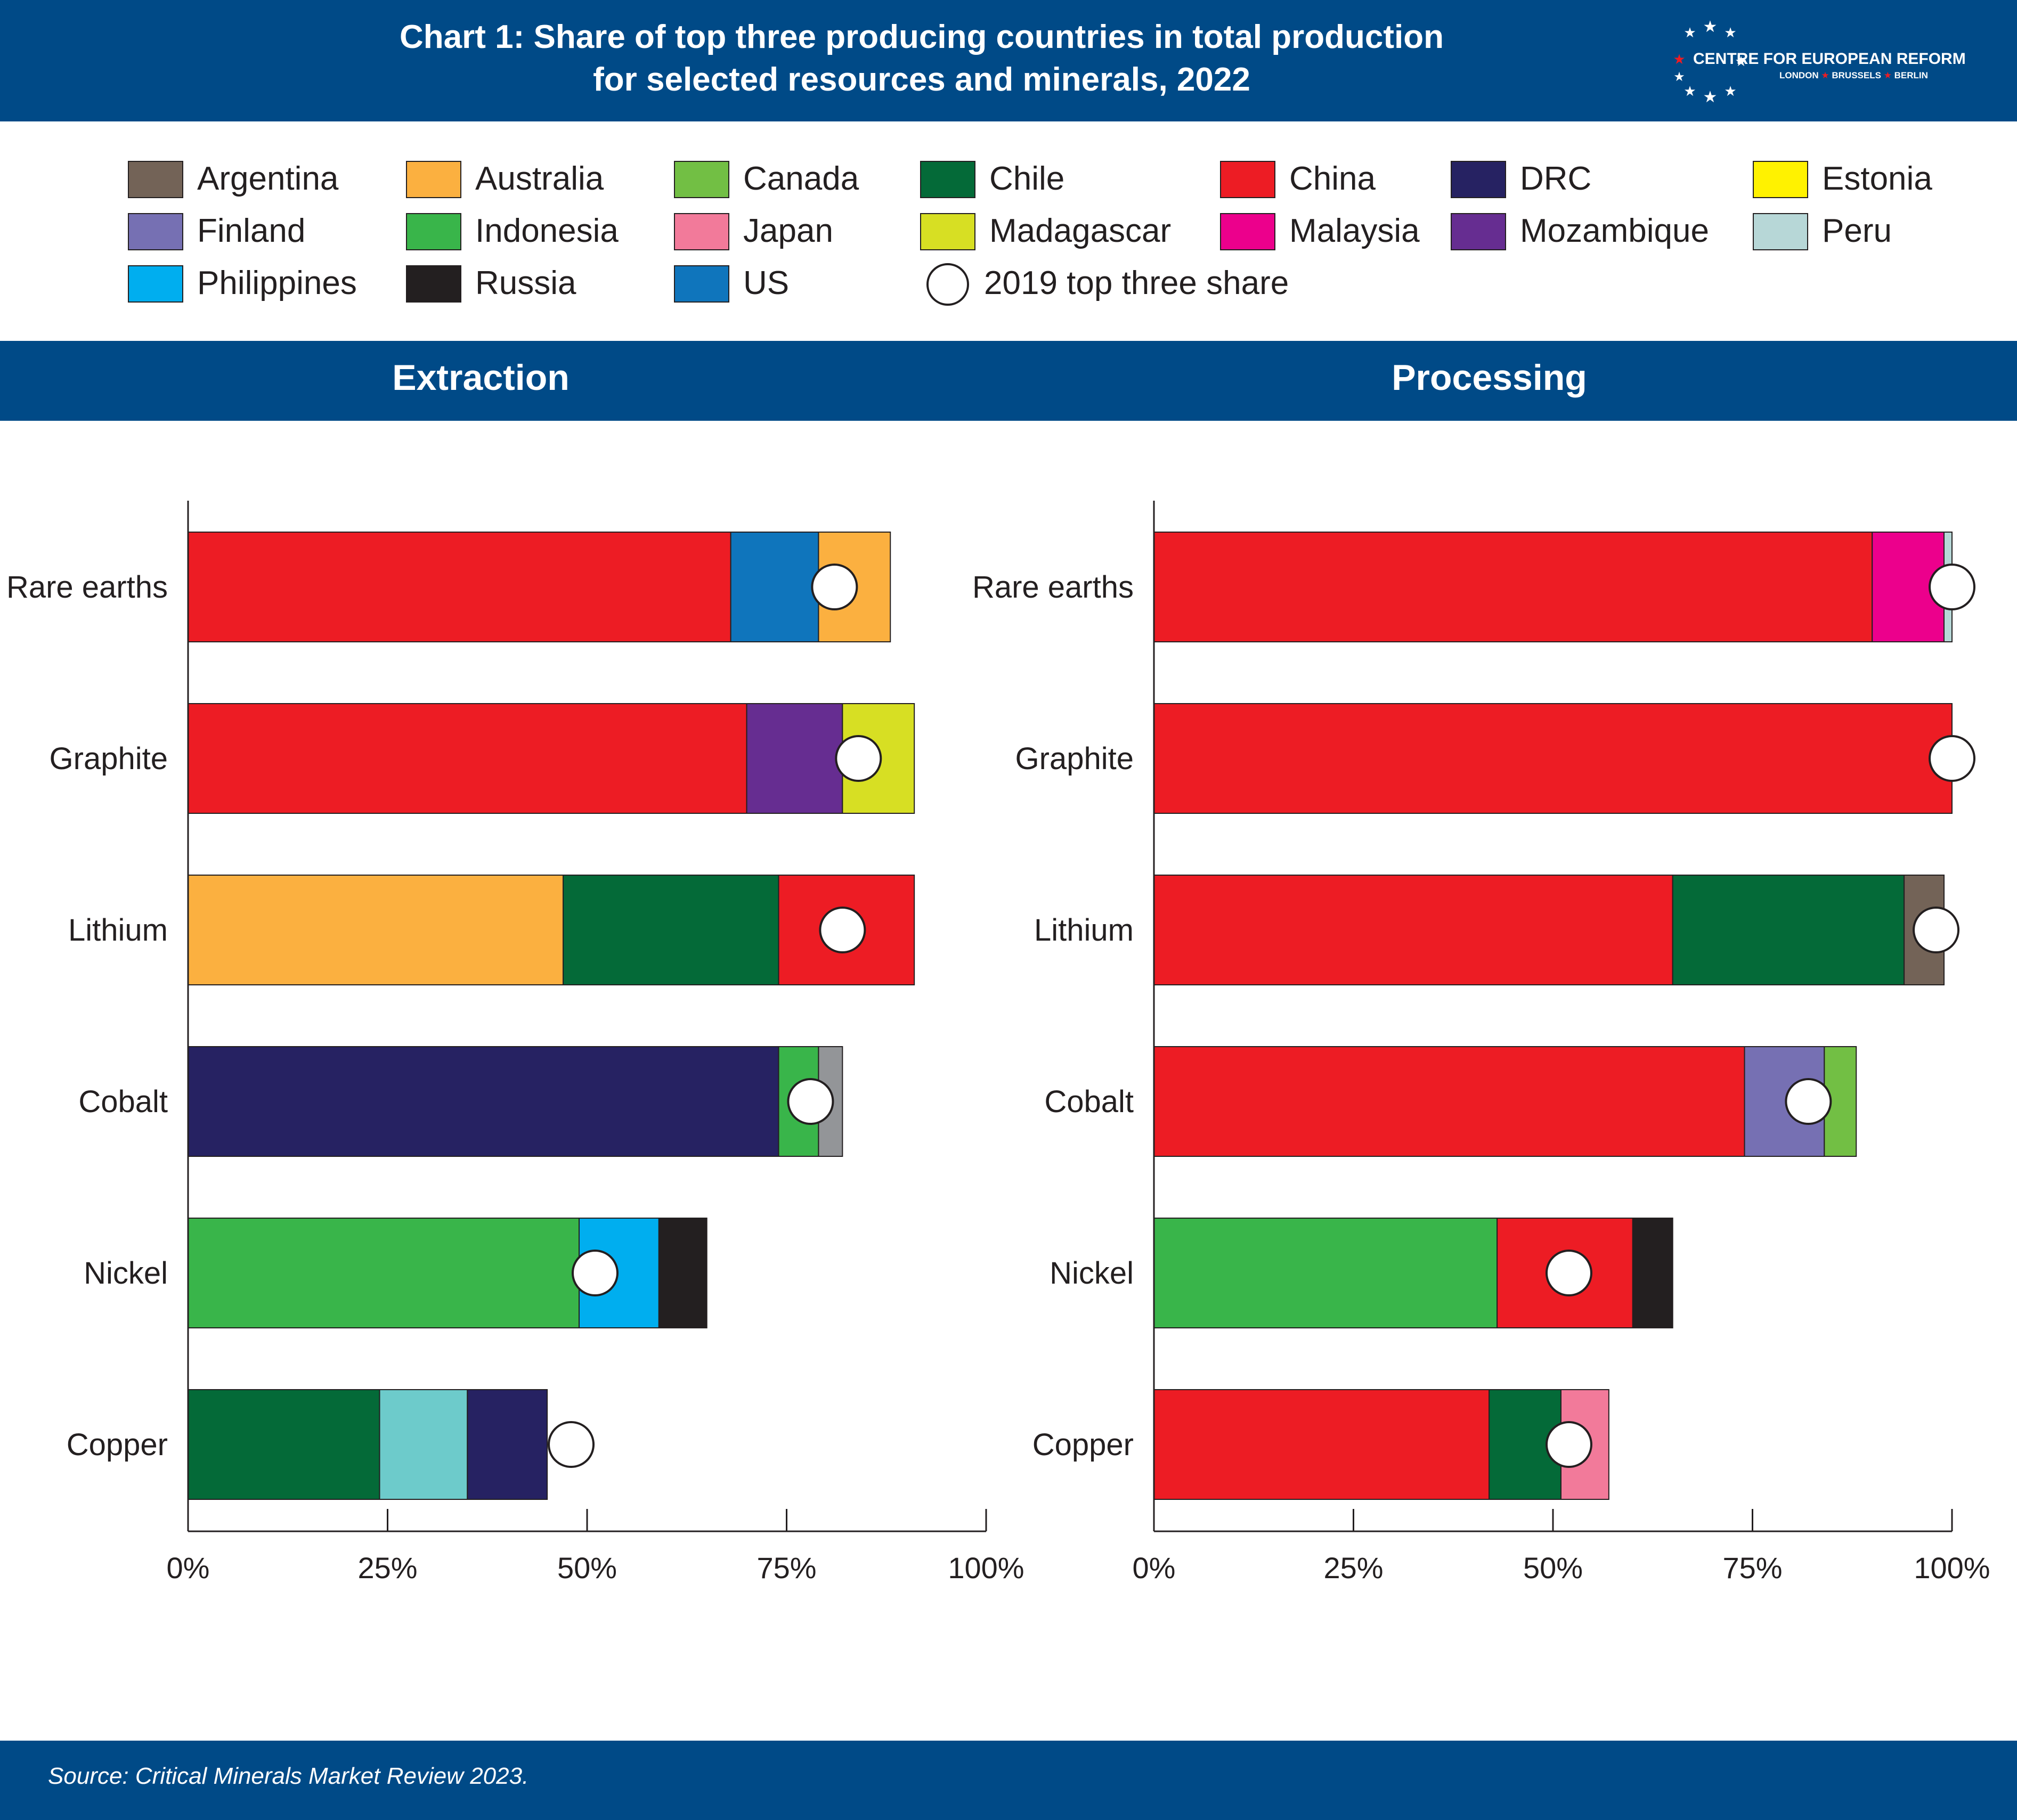 This screenshot has width=2017, height=1820. Describe the element at coordinates (188, 1568) in the screenshot. I see `x-tick-label: 0%` at that location.